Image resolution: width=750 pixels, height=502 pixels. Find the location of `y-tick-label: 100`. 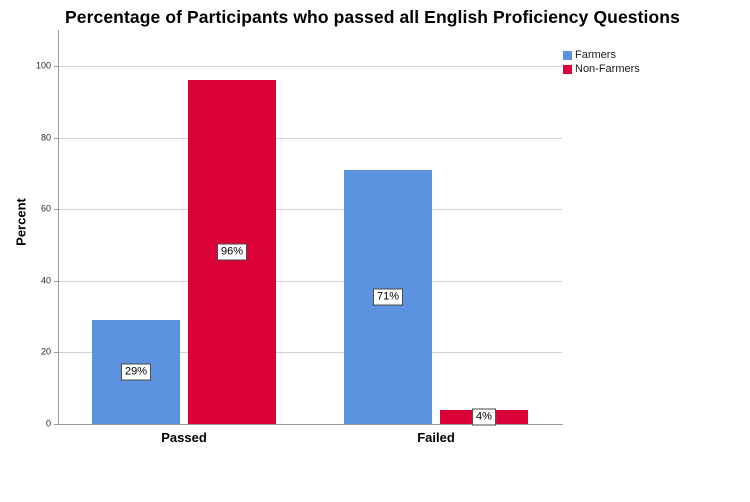

y-tick-label: 100 is located at coordinates (43, 65).